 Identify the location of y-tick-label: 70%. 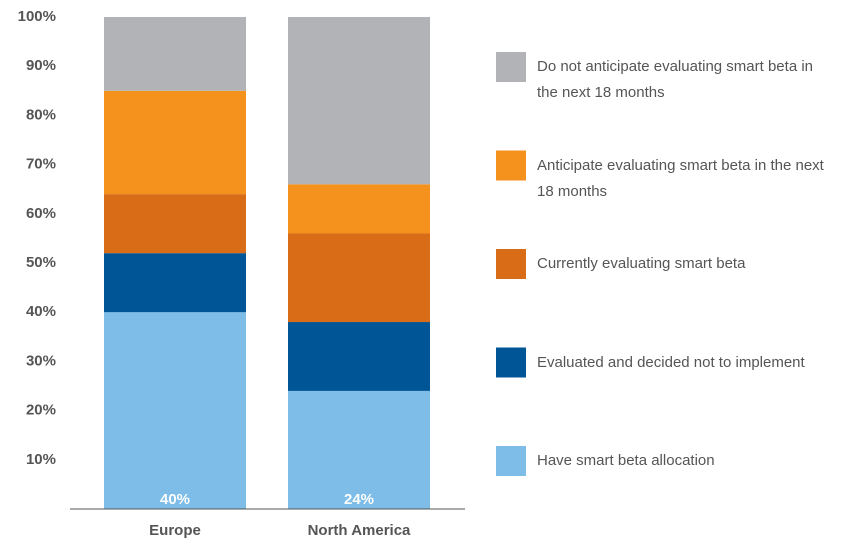
(41, 164).